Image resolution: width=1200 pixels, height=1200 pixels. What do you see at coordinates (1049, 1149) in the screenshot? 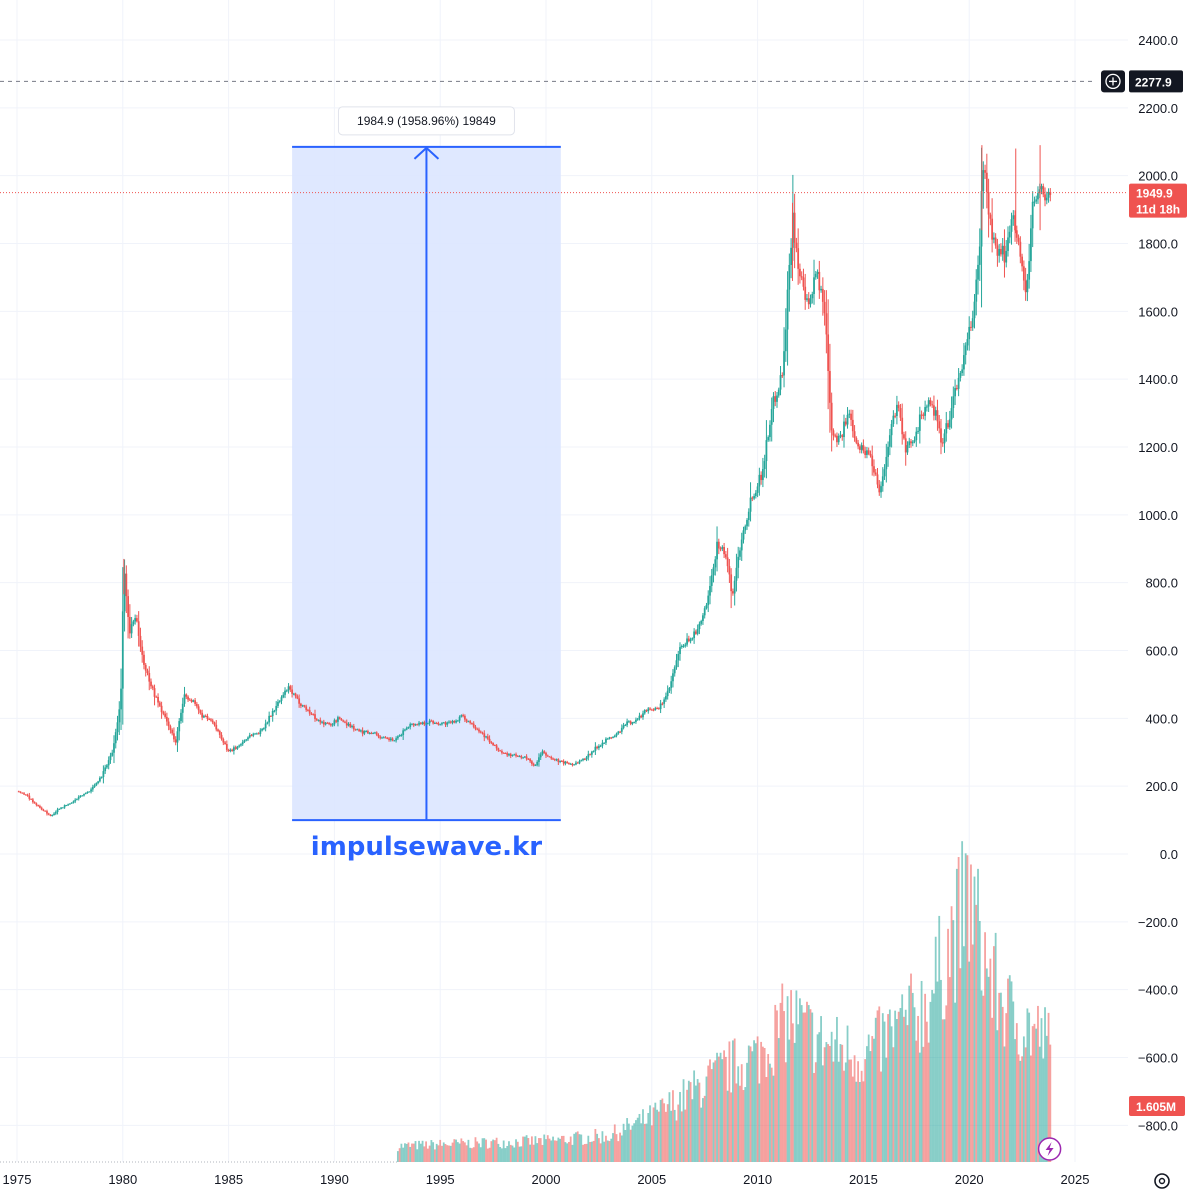
I see `lightning-icon` at bounding box center [1049, 1149].